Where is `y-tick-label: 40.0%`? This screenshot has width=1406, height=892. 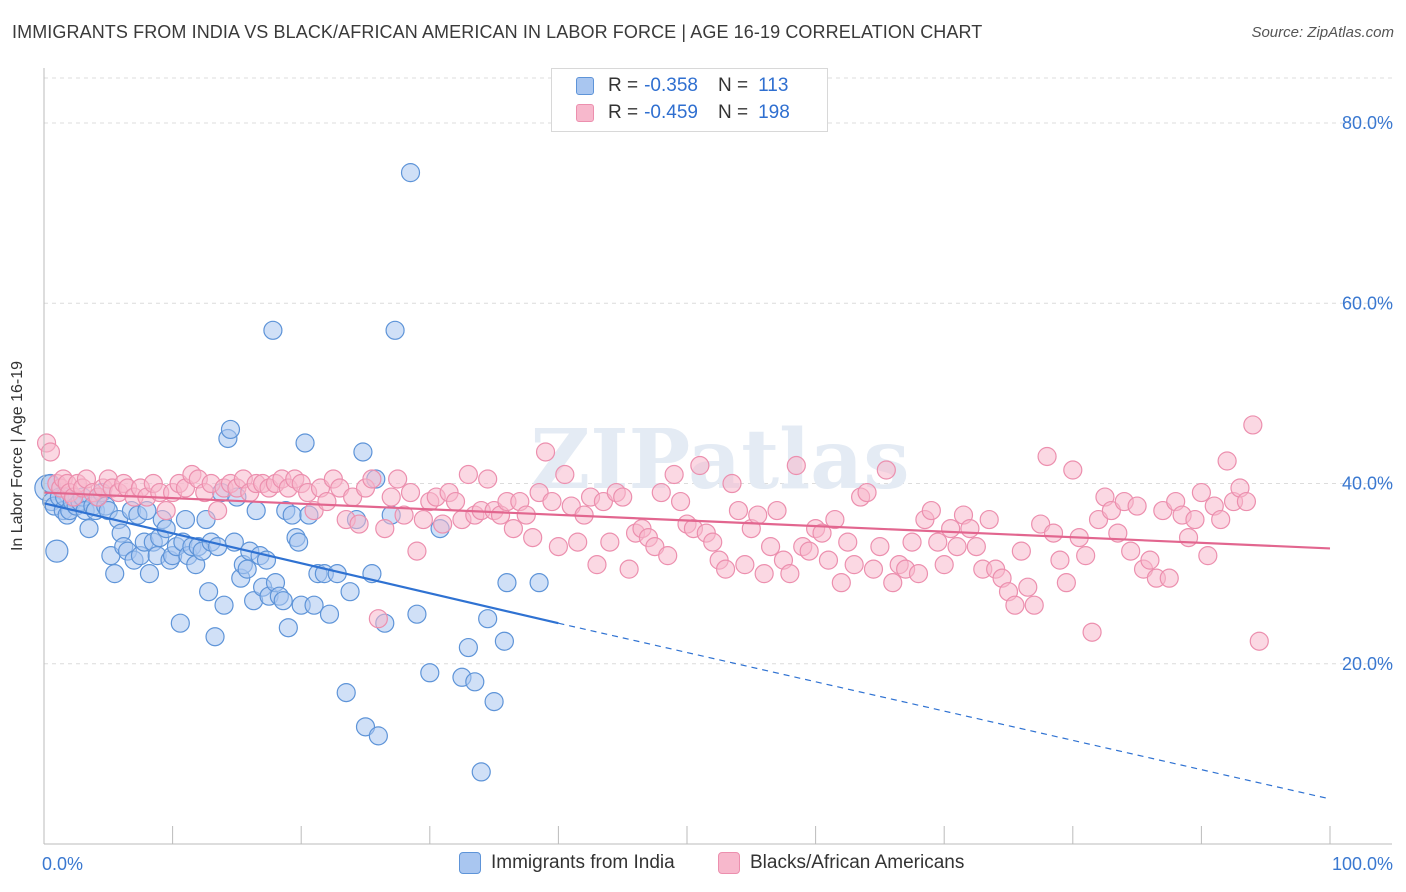
y-tick-label: 40.0% is located at coordinates (1367, 484).